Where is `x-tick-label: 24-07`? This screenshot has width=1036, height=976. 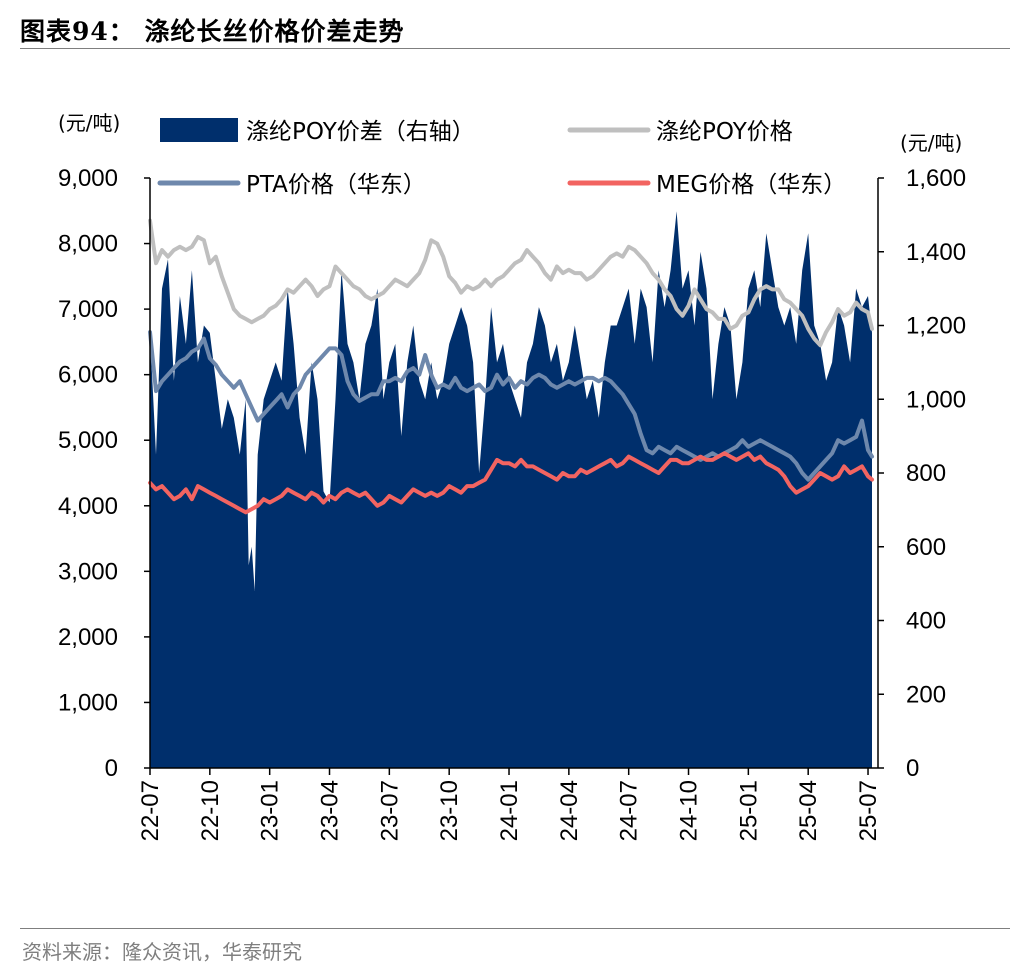 x-tick-label: 24-07 is located at coordinates (629, 810).